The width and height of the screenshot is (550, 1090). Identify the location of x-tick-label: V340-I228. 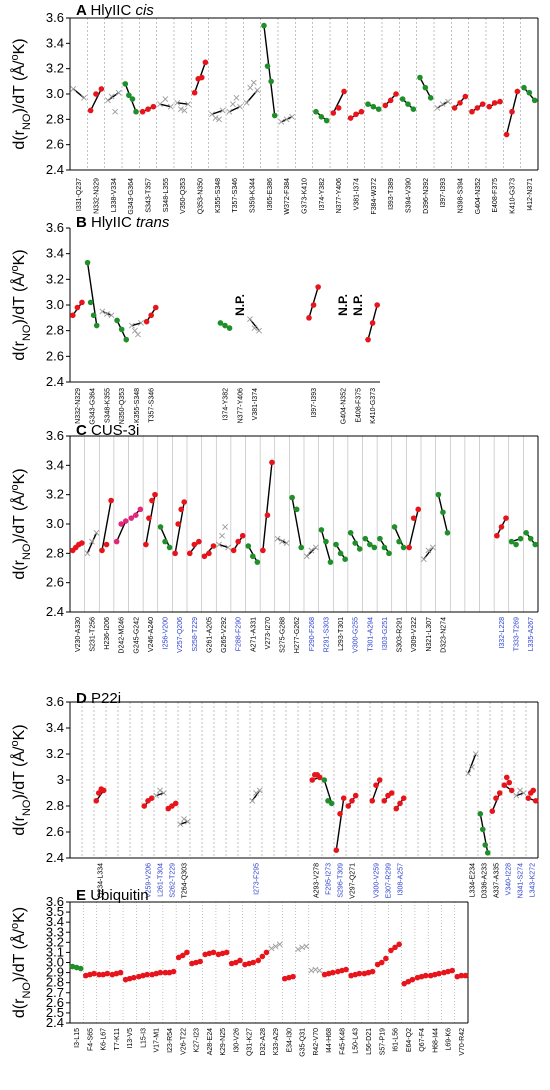
(509, 879).